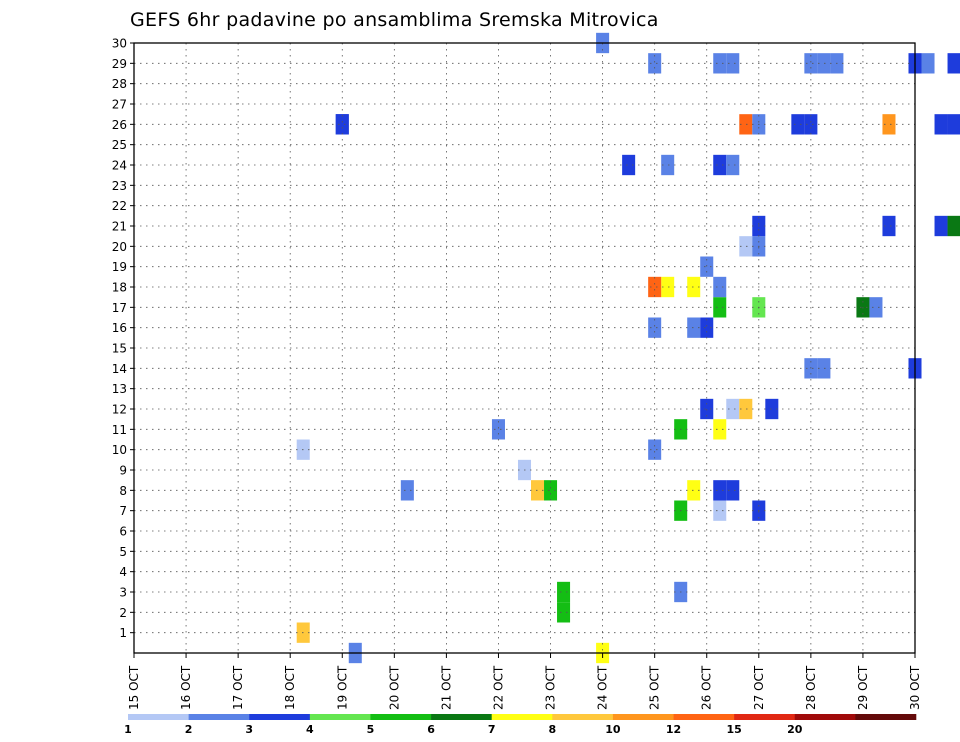 The width and height of the screenshot is (960, 742). Describe the element at coordinates (119, 247) in the screenshot. I see `y-tick-label: 20` at that location.